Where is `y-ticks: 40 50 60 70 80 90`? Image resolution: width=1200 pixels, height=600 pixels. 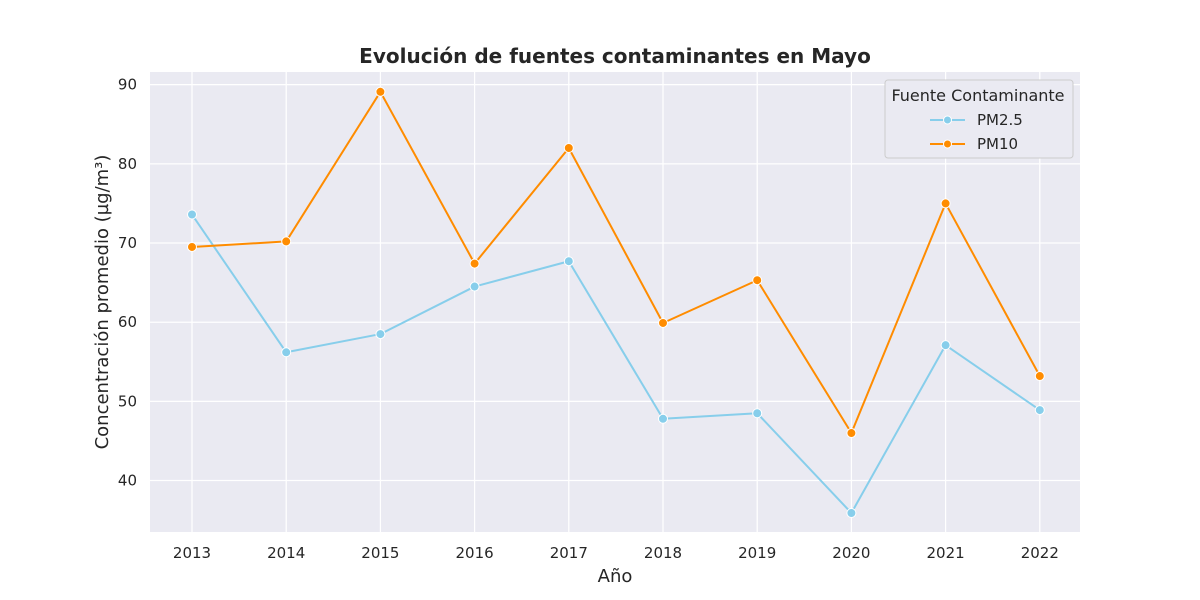
y-ticks: 40 50 60 70 80 90 is located at coordinates (127, 283).